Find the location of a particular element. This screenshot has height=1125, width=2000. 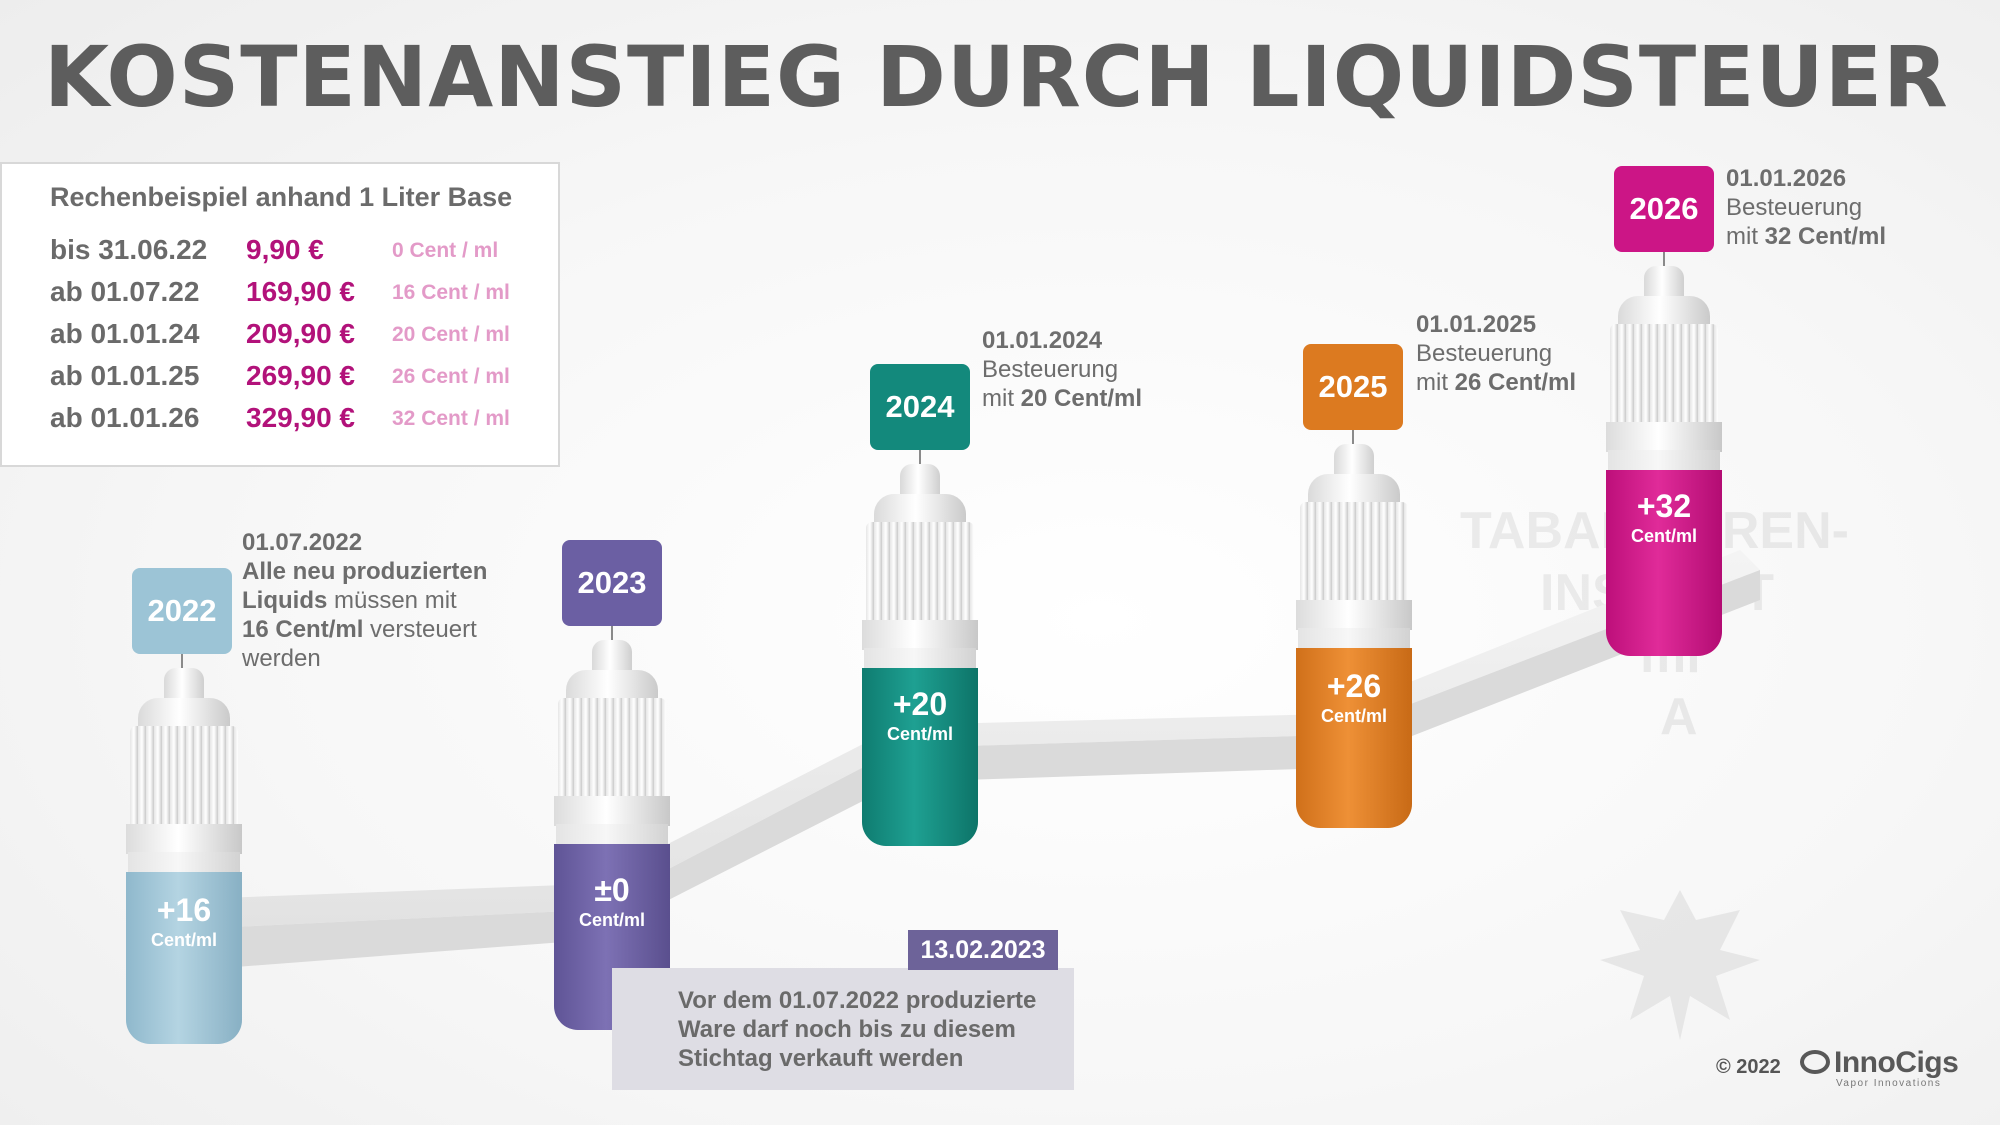

price-row-rate: 32 Cent / ml is located at coordinates (451, 418).